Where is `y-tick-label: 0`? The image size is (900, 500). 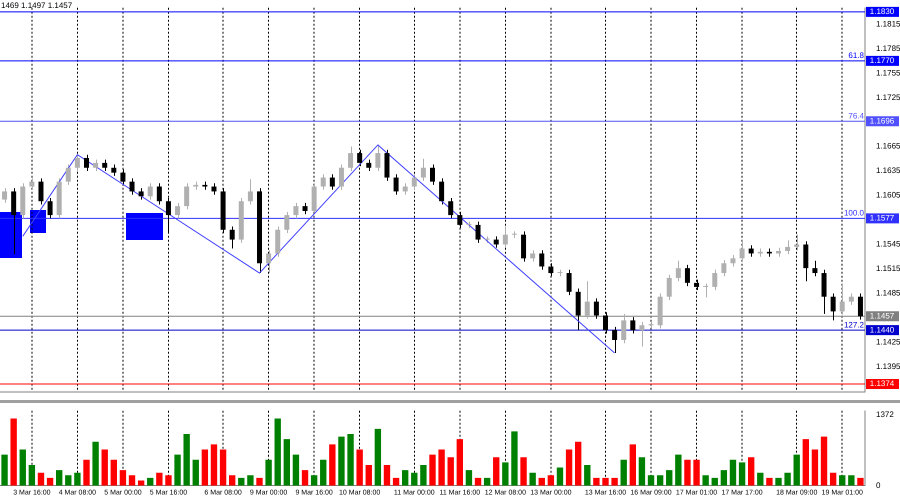 y-tick-label: 0 is located at coordinates (878, 485).